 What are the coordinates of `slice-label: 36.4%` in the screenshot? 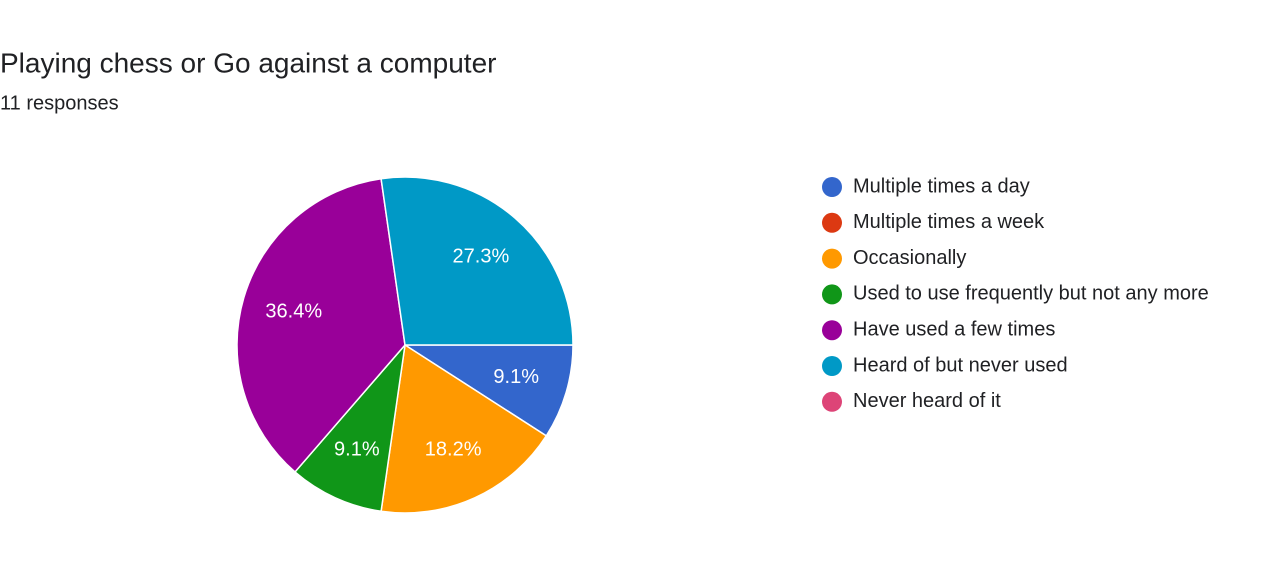 It's located at (293, 312).